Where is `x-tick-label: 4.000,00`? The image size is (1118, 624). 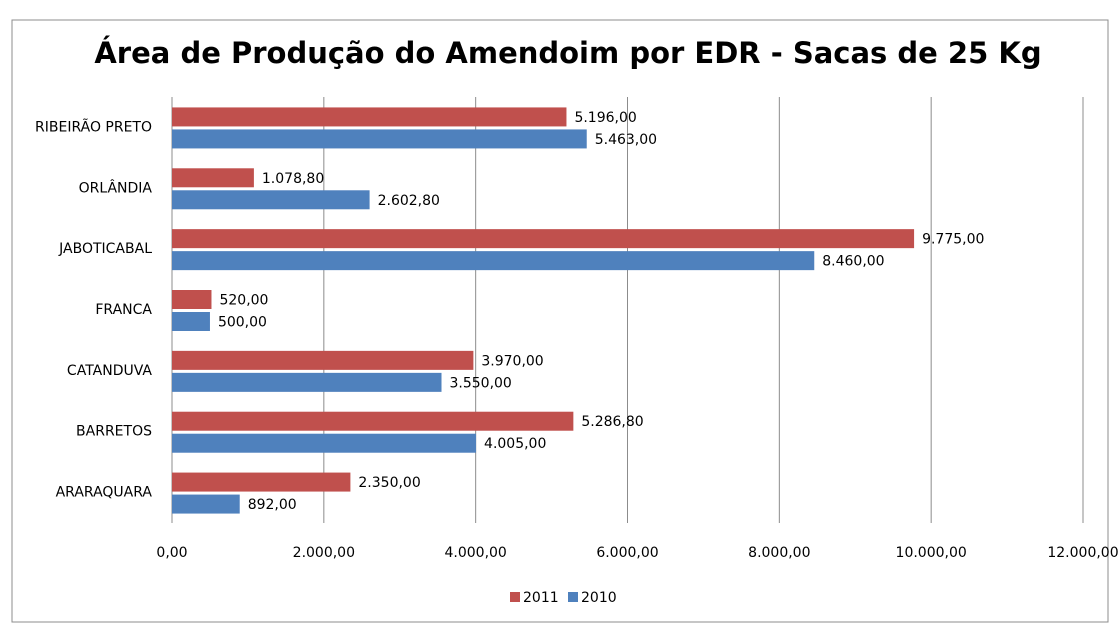
x-tick-label: 4.000,00 is located at coordinates (475, 553).